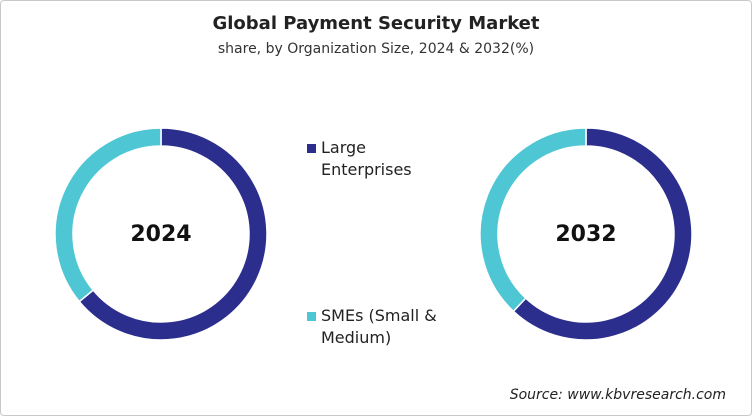  Describe the element at coordinates (375, 23) in the screenshot. I see `chart-title: Global Payment Security Market` at that location.